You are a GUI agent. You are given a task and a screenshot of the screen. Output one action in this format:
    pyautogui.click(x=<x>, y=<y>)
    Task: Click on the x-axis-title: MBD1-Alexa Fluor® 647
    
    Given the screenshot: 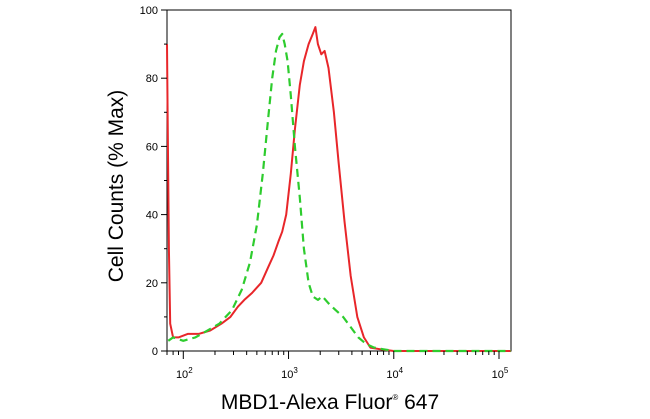 What is the action you would take?
    pyautogui.click(x=330, y=402)
    